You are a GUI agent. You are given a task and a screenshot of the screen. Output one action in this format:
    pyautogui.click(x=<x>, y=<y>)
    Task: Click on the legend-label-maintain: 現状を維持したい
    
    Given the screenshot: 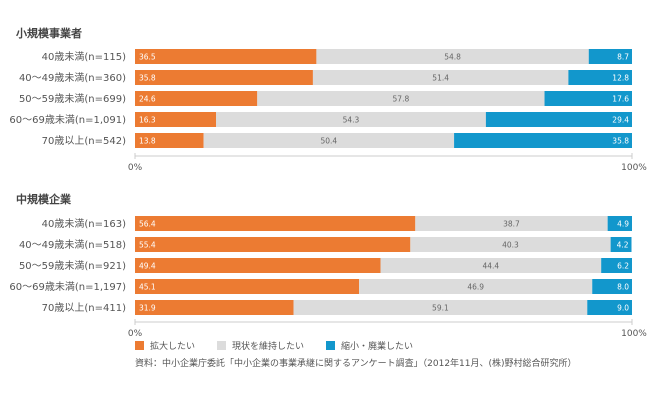 What is the action you would take?
    pyautogui.click(x=268, y=347)
    